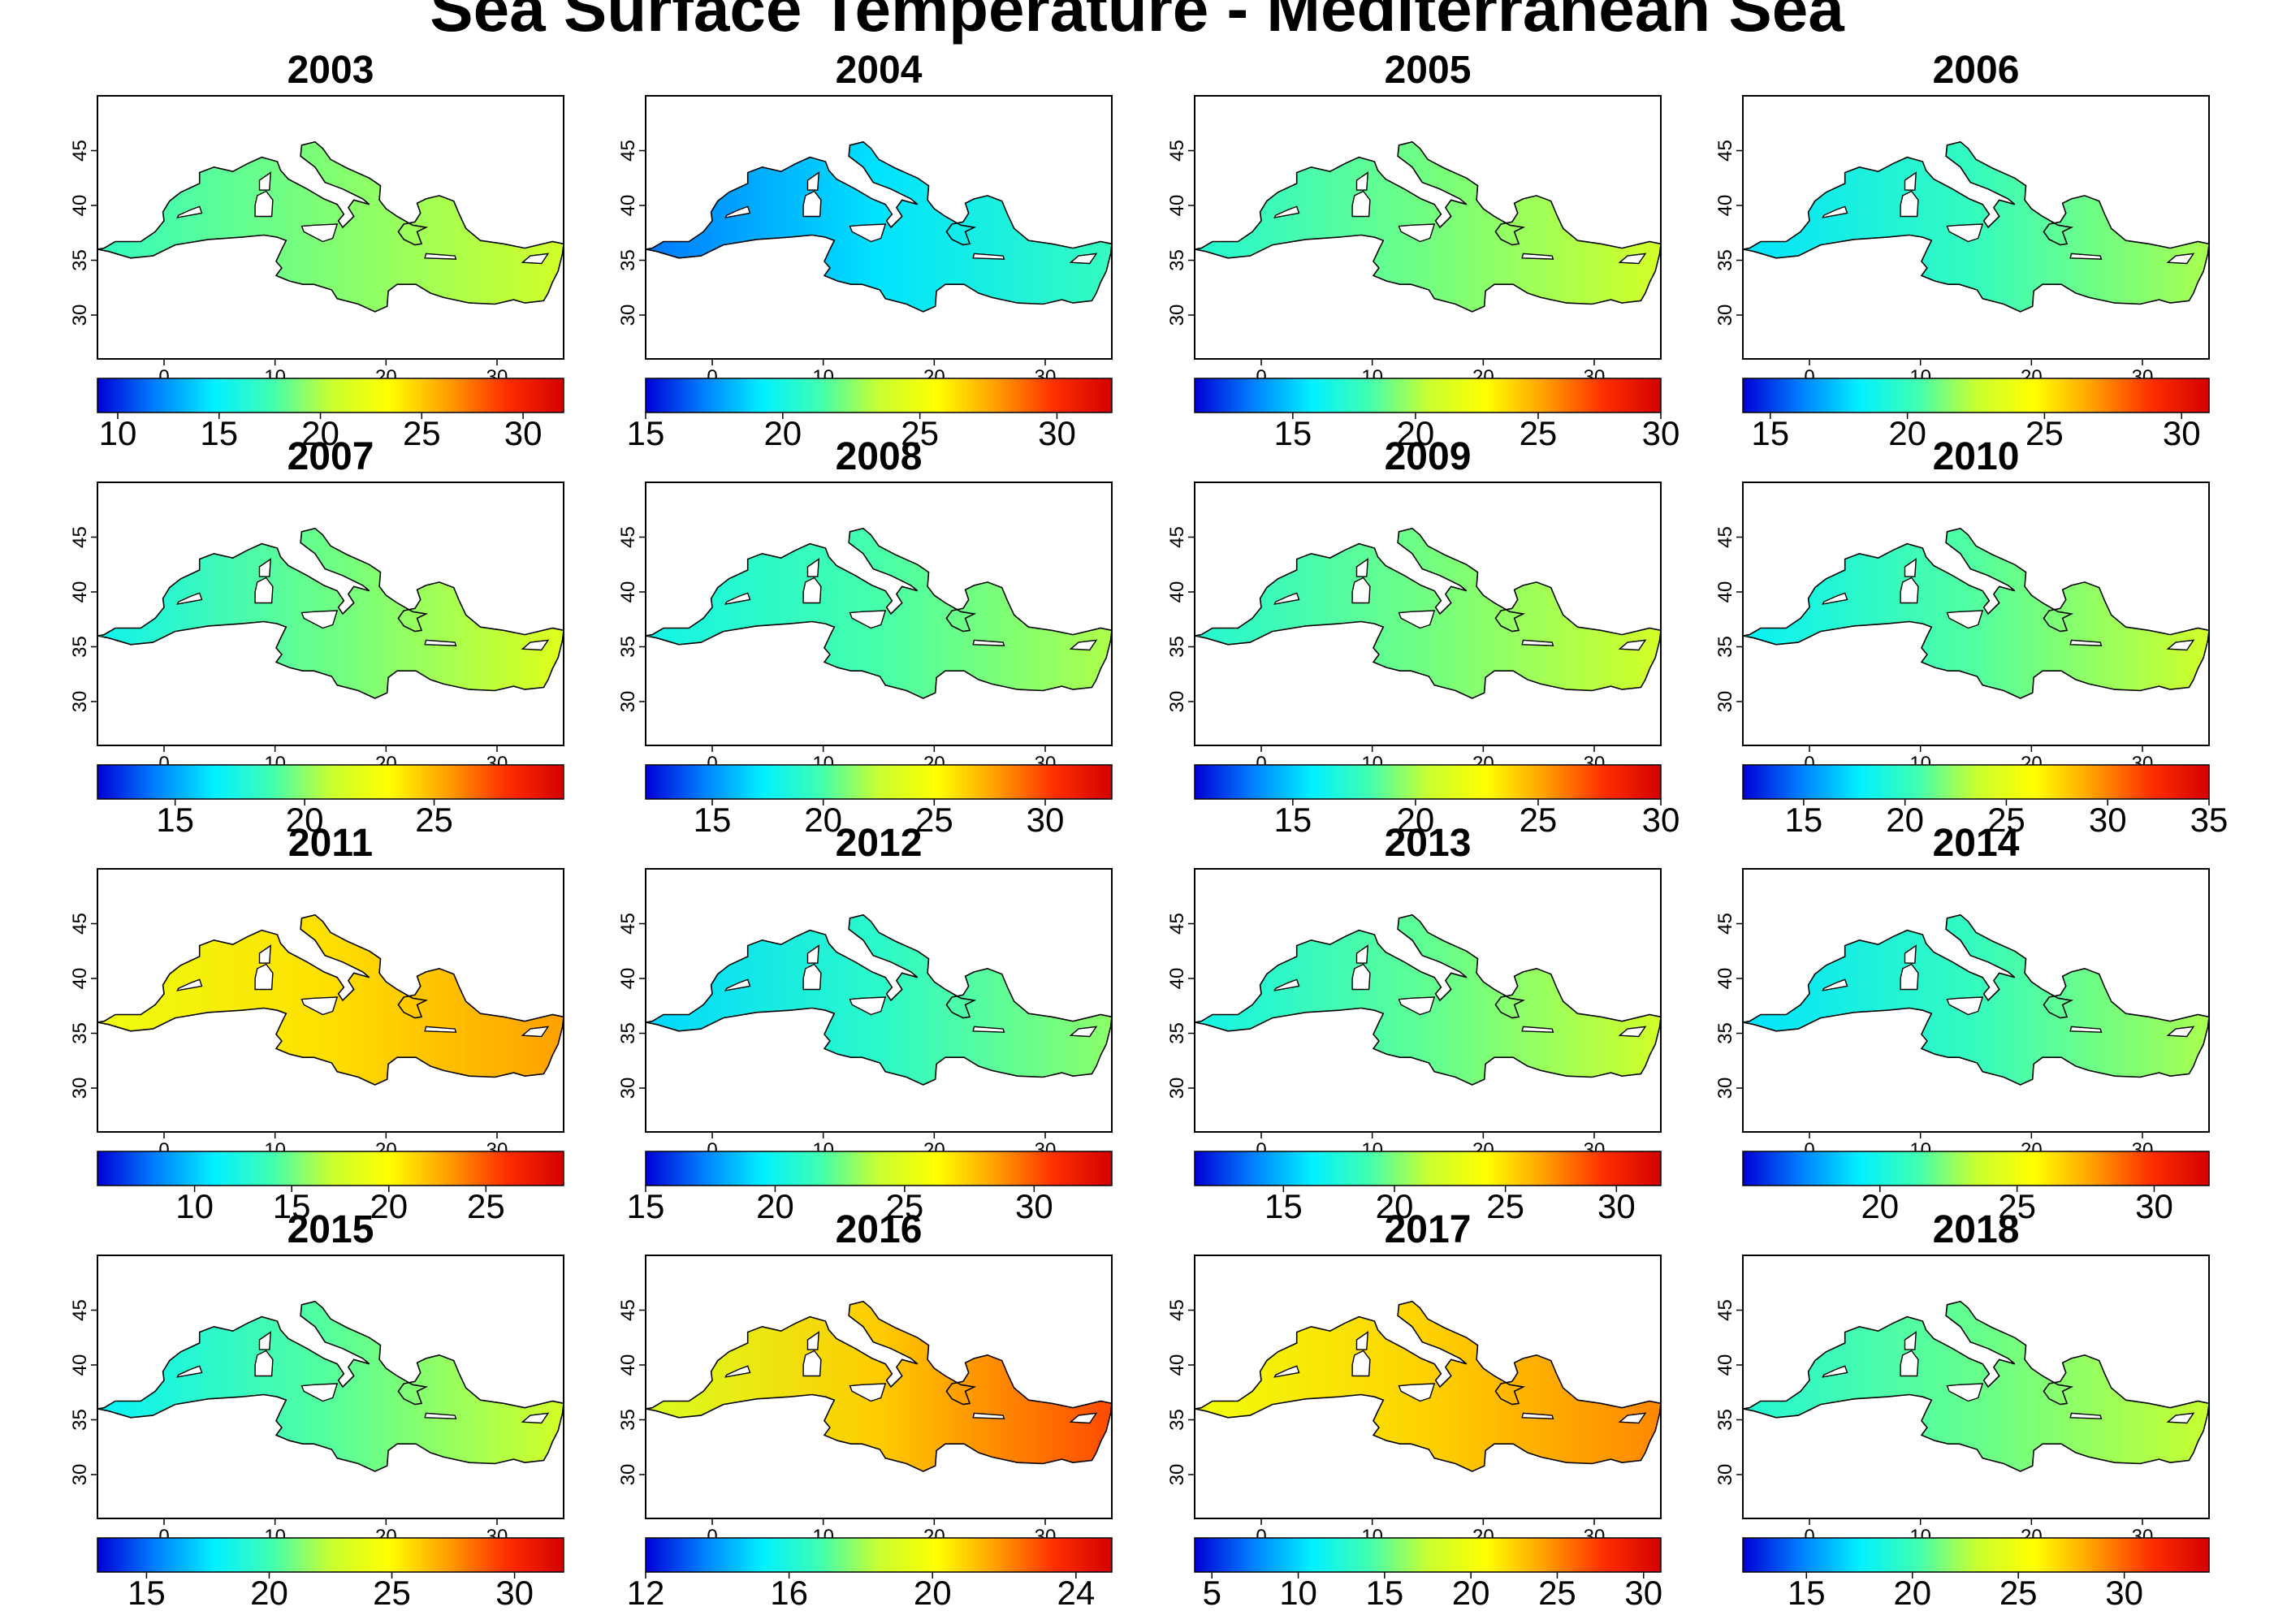  What do you see at coordinates (330, 1230) in the screenshot?
I see `panel-title: 2015` at bounding box center [330, 1230].